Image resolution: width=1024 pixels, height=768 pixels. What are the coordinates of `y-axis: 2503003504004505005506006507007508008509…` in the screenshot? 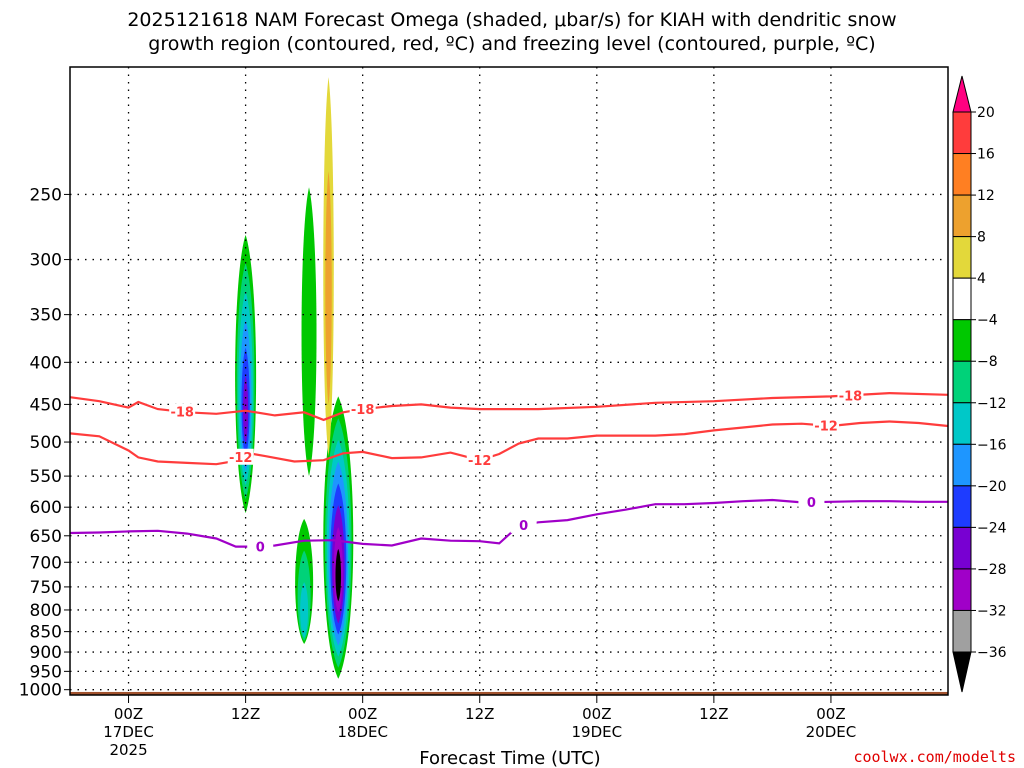 It's located at (44, 443).